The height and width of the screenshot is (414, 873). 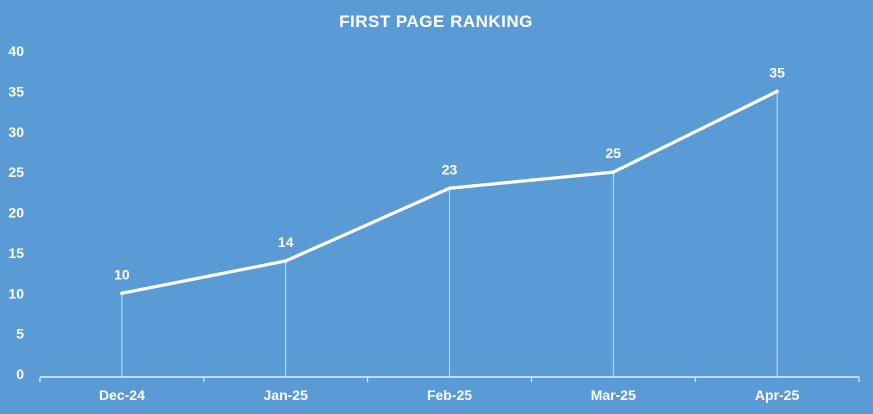 What do you see at coordinates (286, 395) in the screenshot?
I see `x-tick-label: Jan-25` at bounding box center [286, 395].